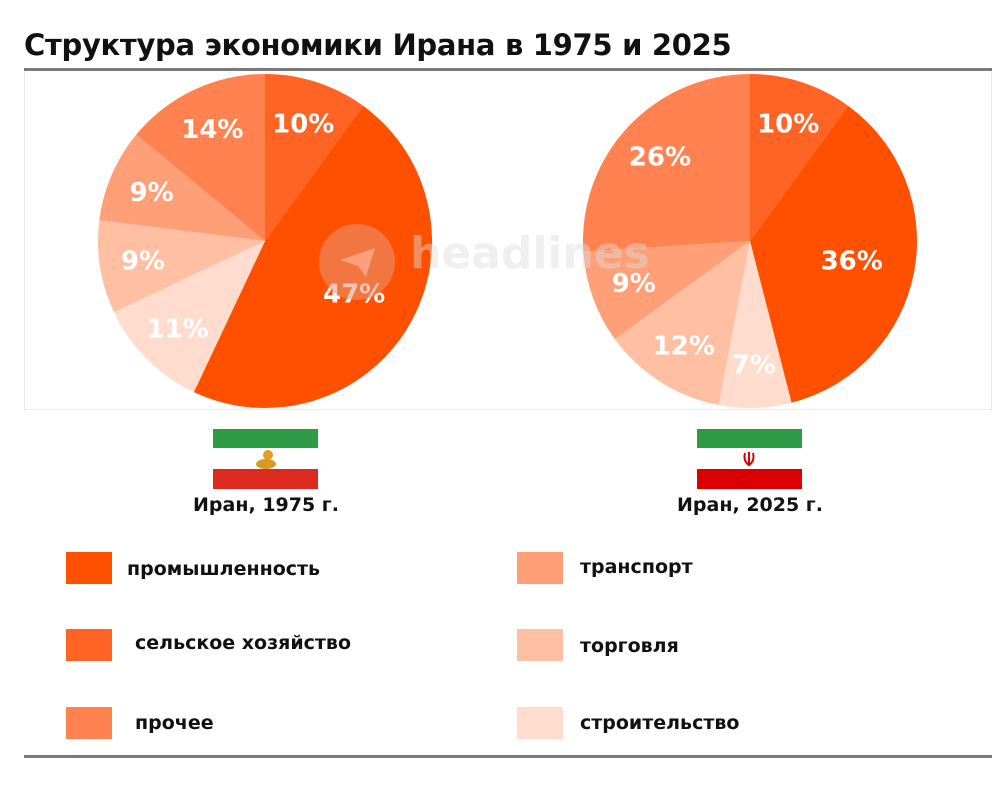 This screenshot has height=788, width=1000. Describe the element at coordinates (530, 253) in the screenshot. I see `watermark: headlines` at that location.